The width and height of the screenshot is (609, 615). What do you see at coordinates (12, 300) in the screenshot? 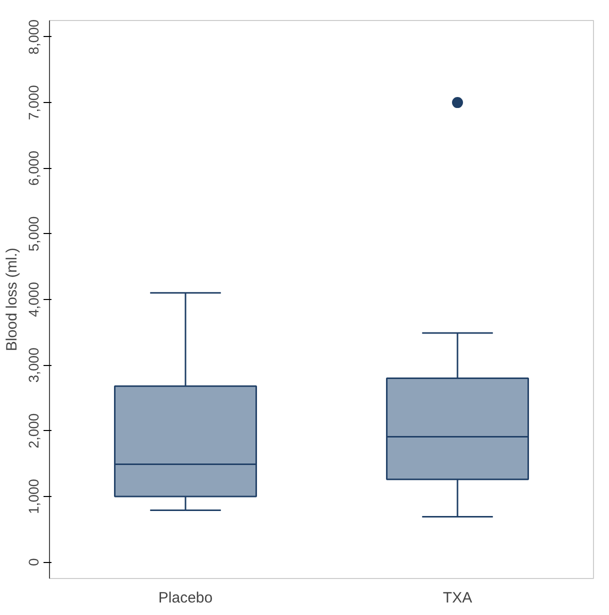
I see `y-axis-title: Blood loss (ml.)` at bounding box center [12, 300].